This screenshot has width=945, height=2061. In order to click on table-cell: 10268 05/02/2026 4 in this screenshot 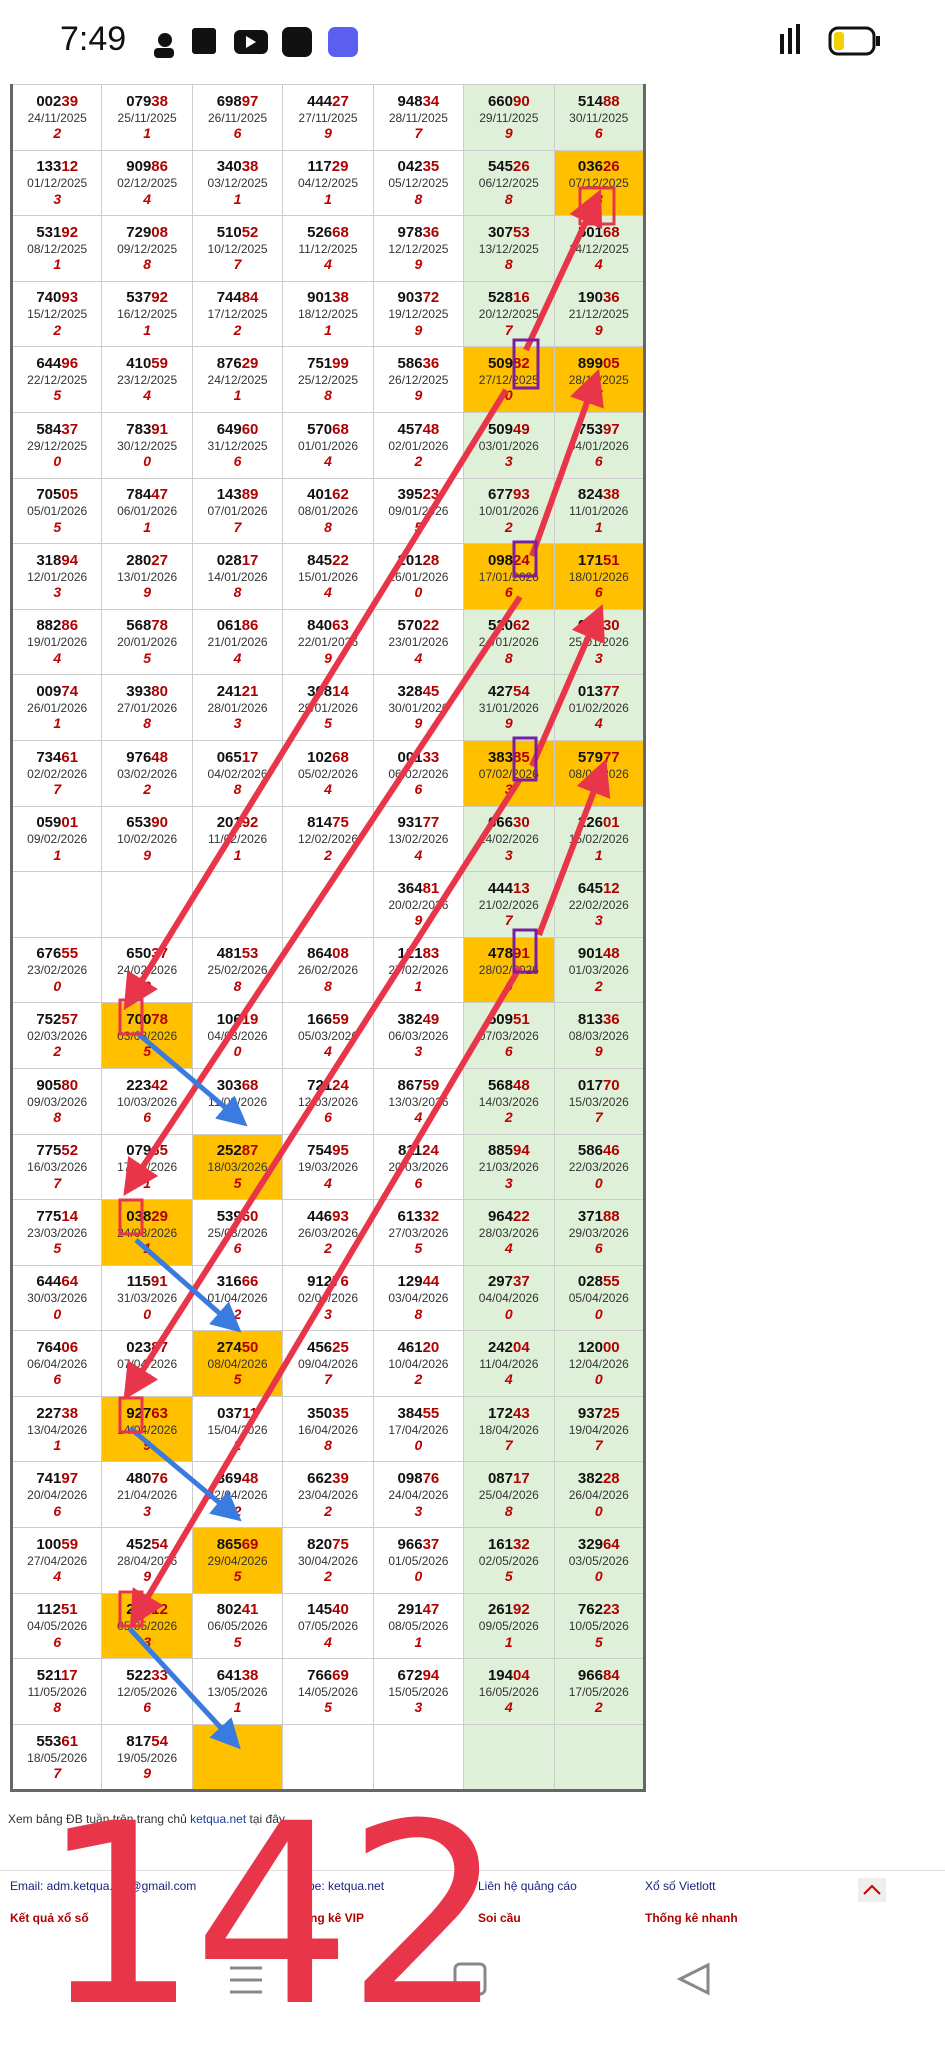, I will do `click(328, 773)`.